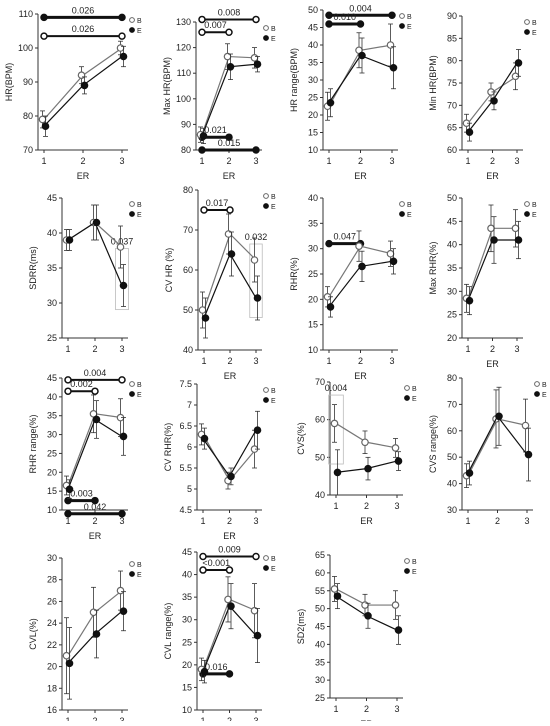 This screenshot has height=726, width=550. What do you see at coordinates (227, 93) in the screenshot?
I see `series-B` at bounding box center [227, 93].